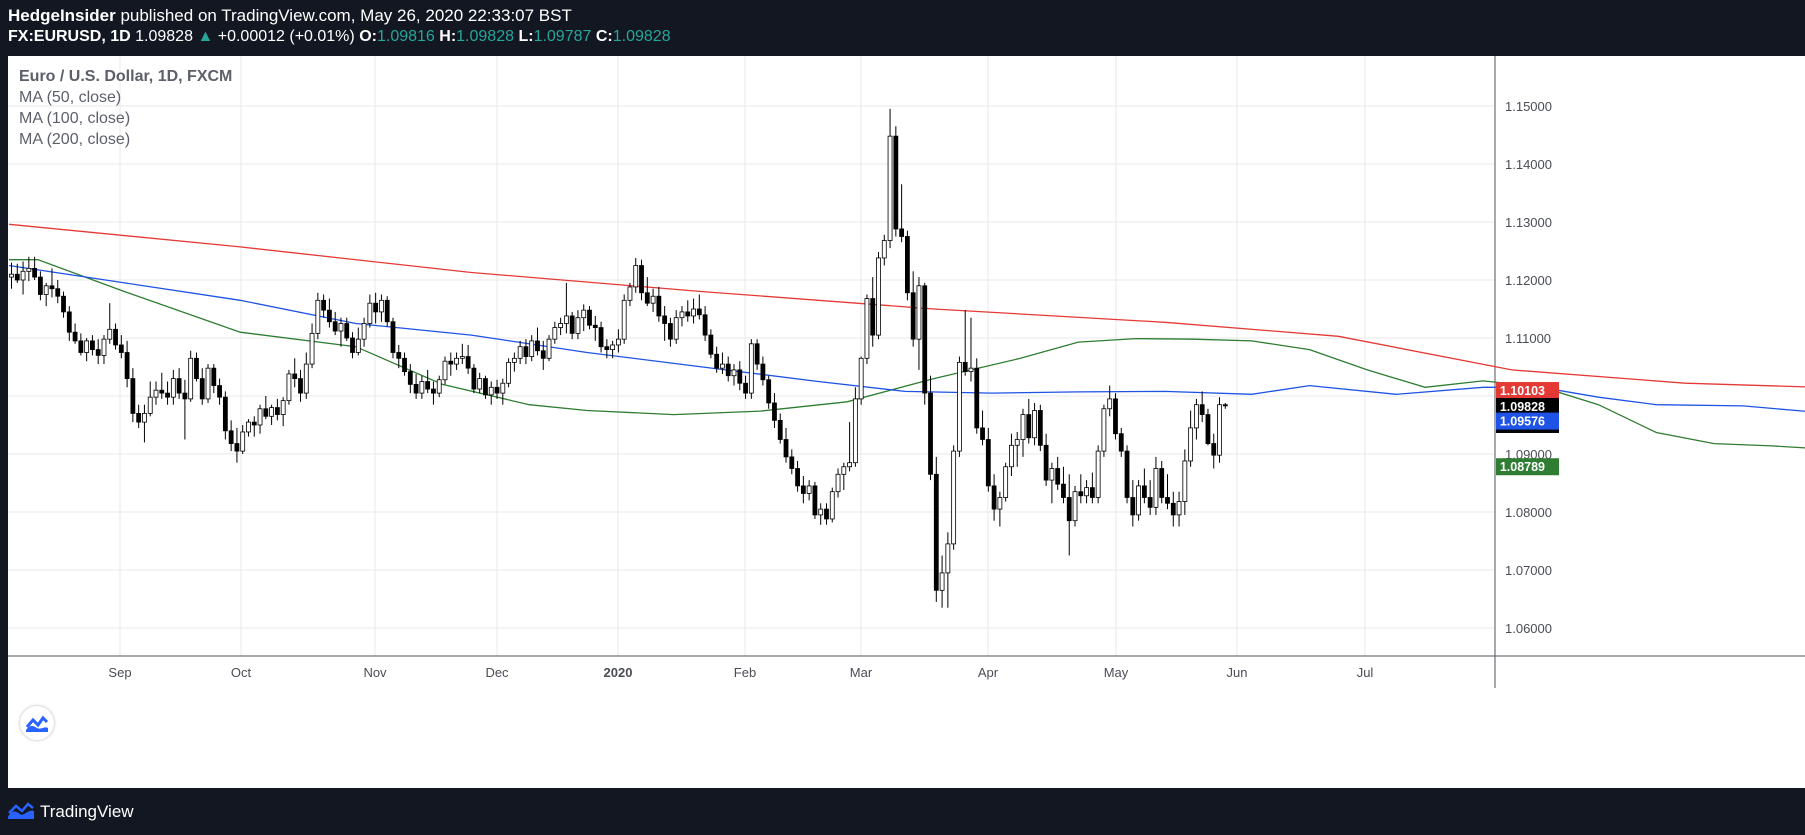  What do you see at coordinates (69, 36) in the screenshot?
I see `symbol-label: FX:EURUSD, 1D` at bounding box center [69, 36].